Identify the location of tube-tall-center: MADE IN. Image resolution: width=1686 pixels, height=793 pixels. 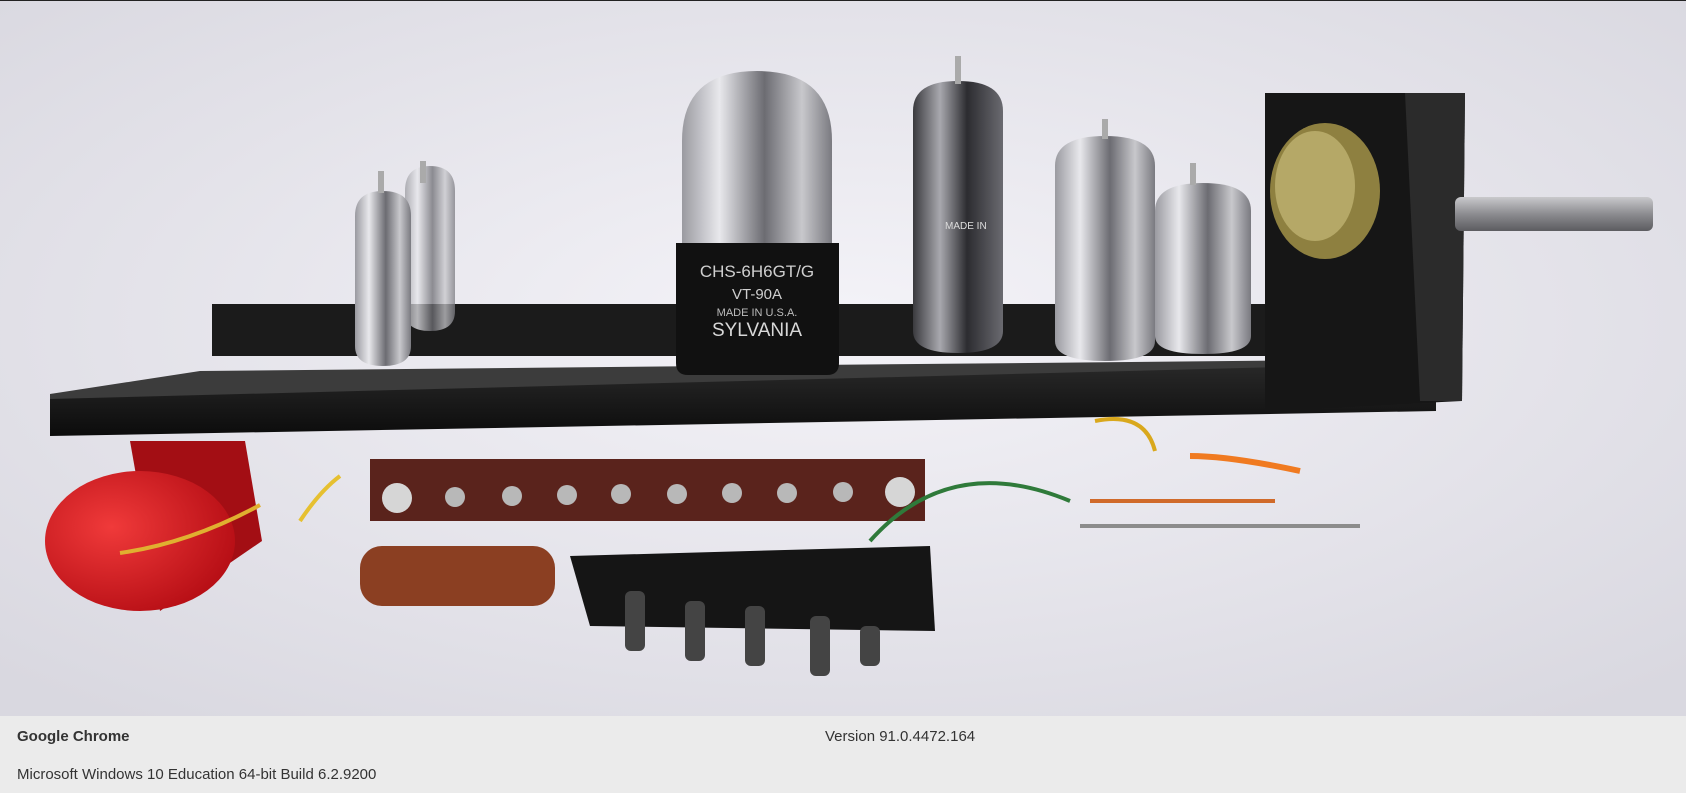
(958, 204).